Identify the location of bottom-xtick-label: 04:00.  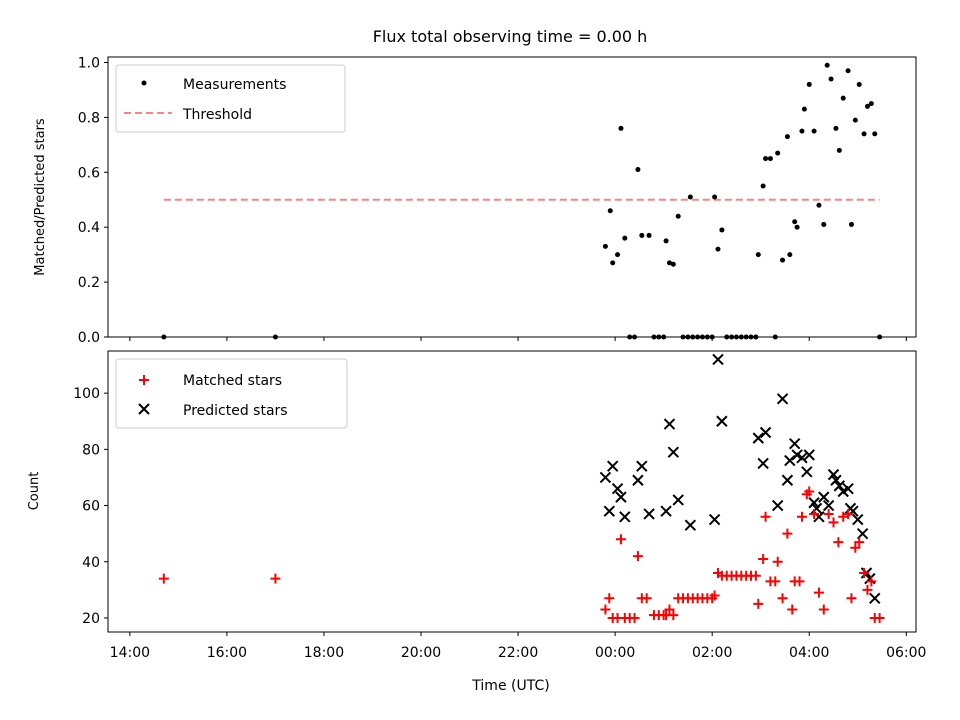
(809, 653).